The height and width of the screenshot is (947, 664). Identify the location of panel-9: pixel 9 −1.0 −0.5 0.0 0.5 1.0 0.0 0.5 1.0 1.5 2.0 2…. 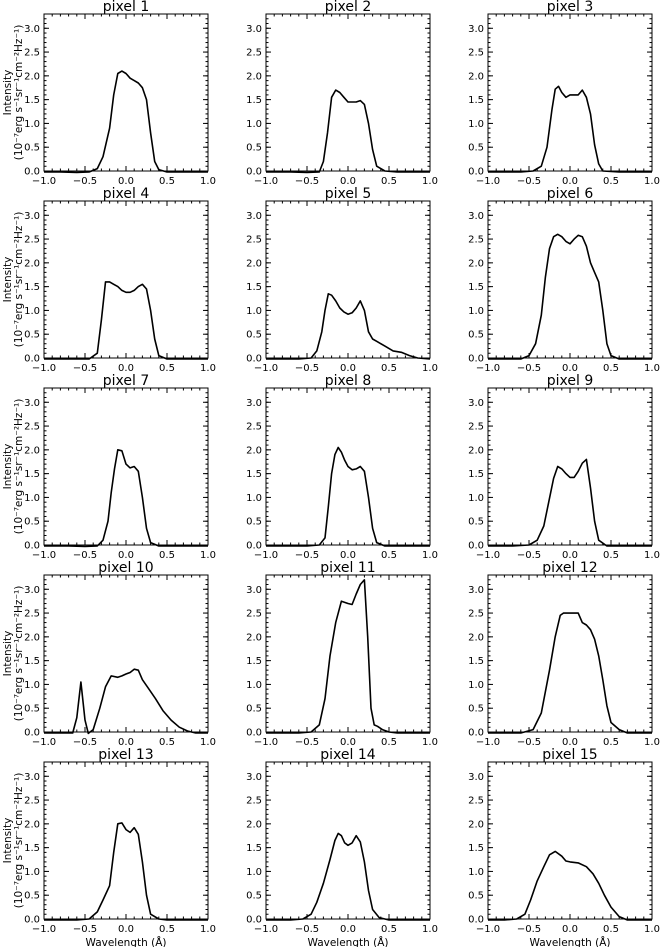
(564, 467).